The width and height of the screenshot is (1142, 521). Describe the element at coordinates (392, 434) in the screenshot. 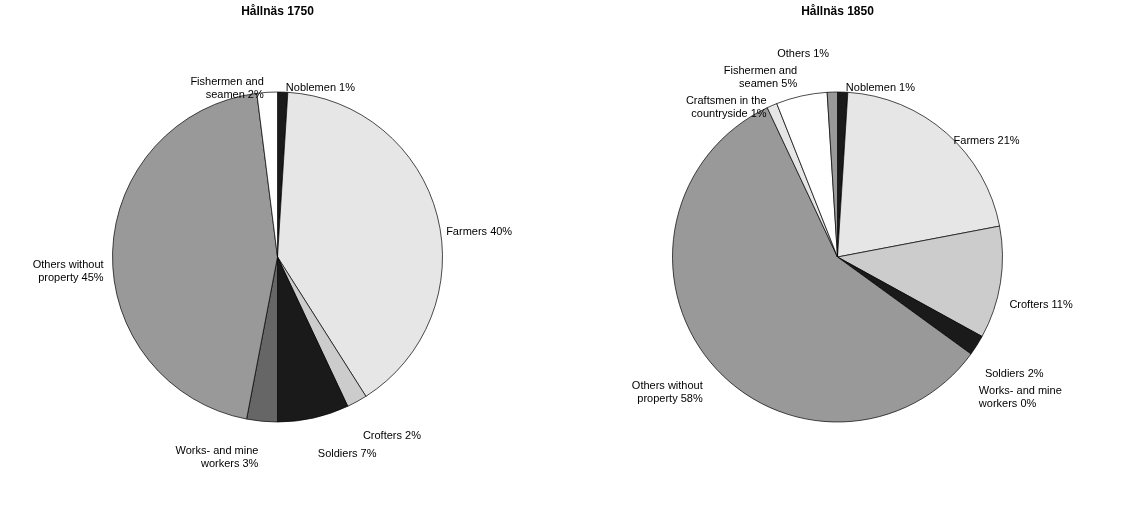

I see `slice-label: Crofters 2%` at that location.